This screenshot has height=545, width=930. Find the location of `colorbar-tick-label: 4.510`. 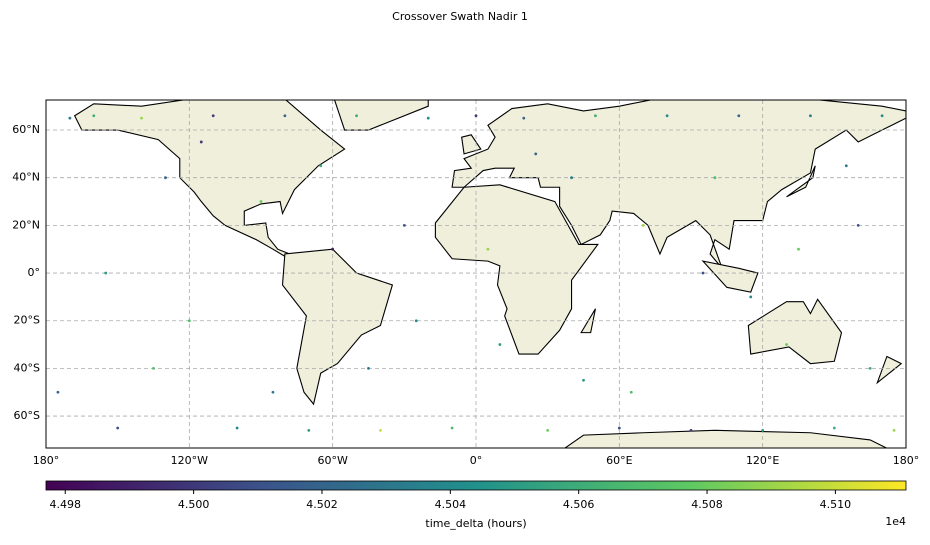

colorbar-tick-label: 4.510 is located at coordinates (836, 504).